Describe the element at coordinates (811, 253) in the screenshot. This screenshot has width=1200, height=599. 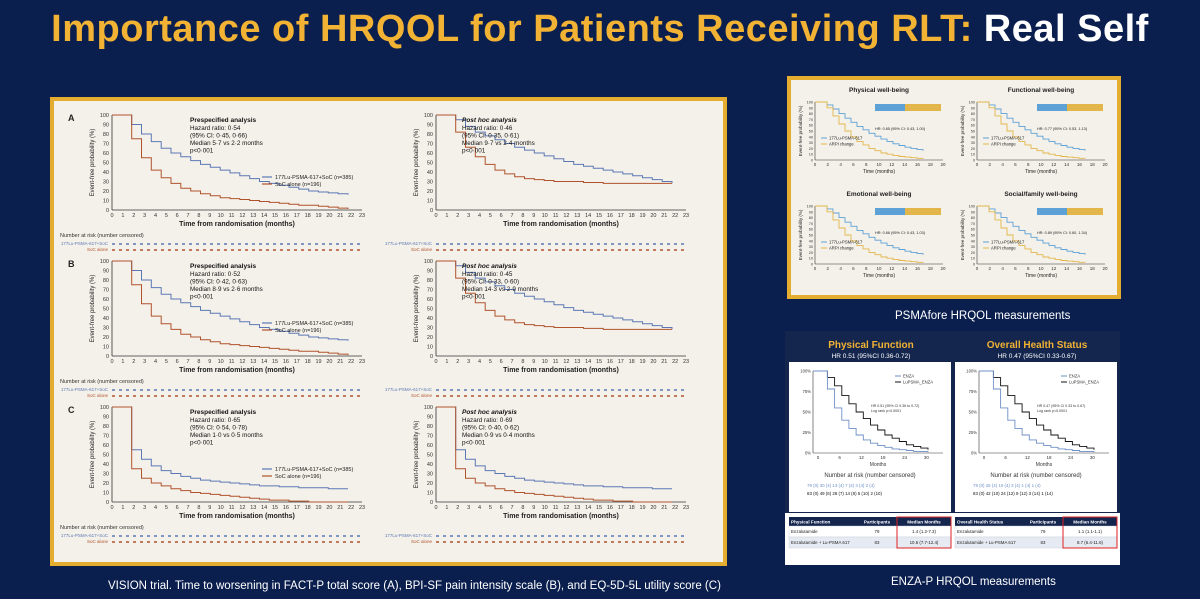
I see `y-tick-label: 20` at that location.